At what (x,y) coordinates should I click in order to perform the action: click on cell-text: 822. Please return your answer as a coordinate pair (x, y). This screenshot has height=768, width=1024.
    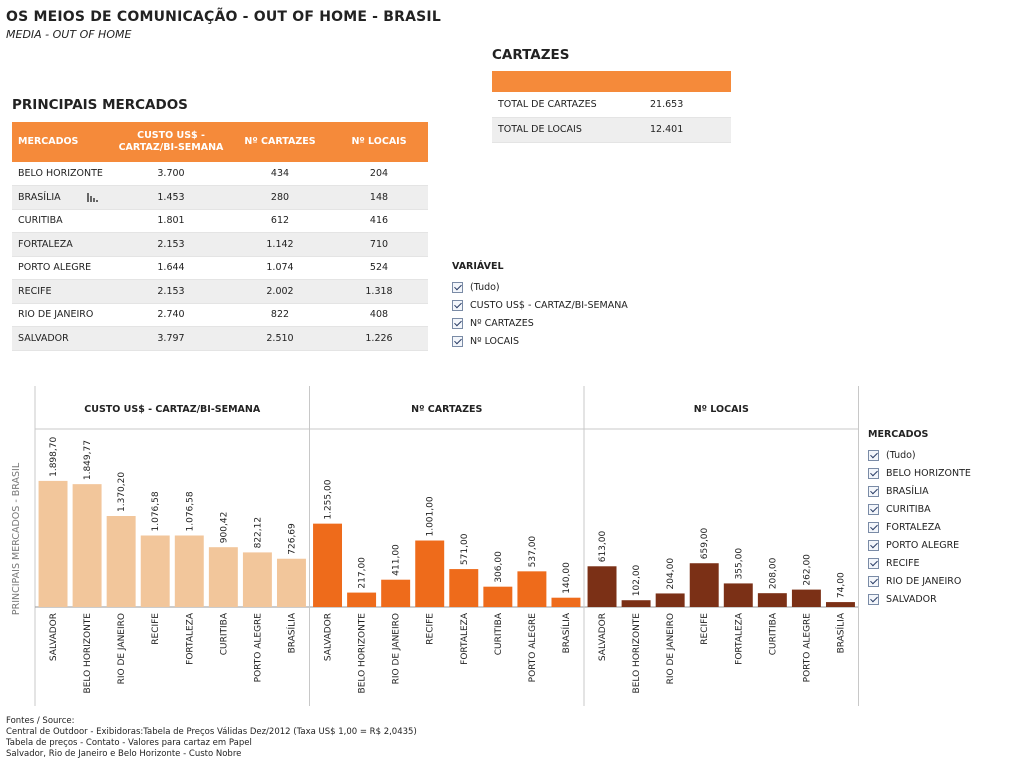
    Looking at the image, I should click on (280, 315).